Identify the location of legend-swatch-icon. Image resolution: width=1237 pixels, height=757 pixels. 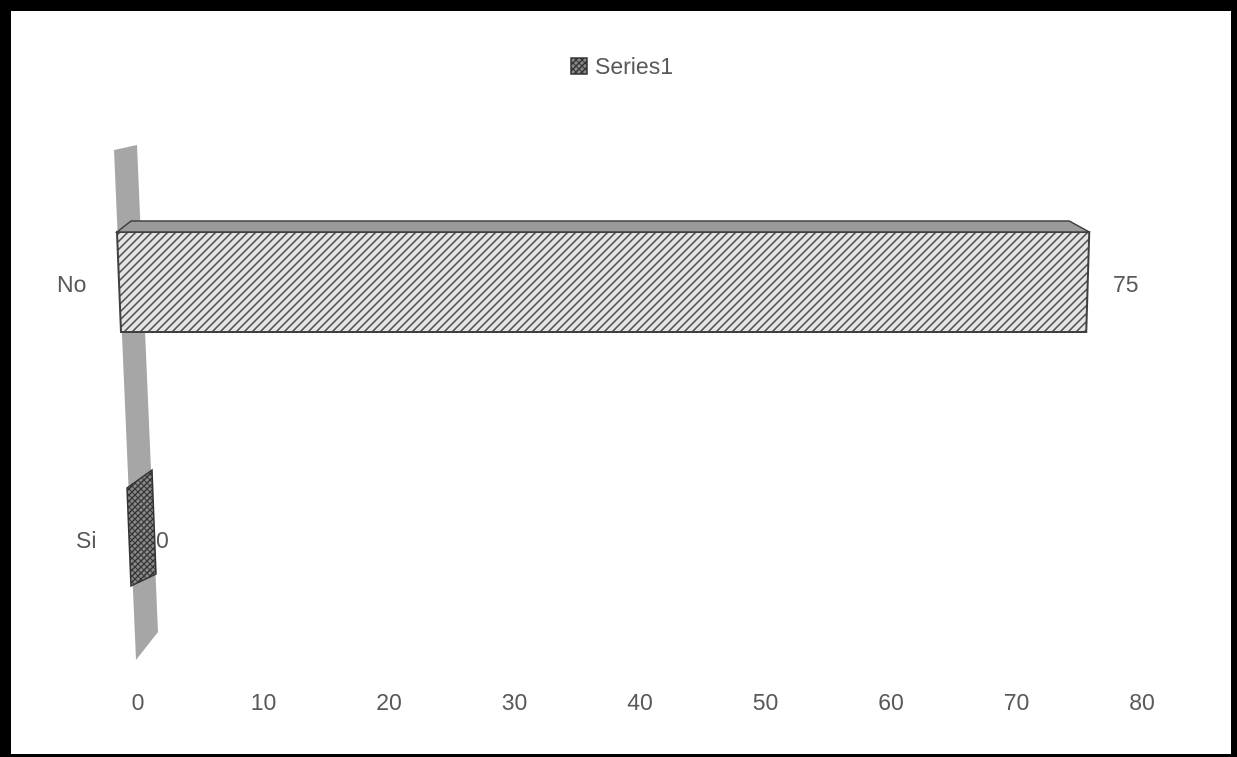
(579, 66).